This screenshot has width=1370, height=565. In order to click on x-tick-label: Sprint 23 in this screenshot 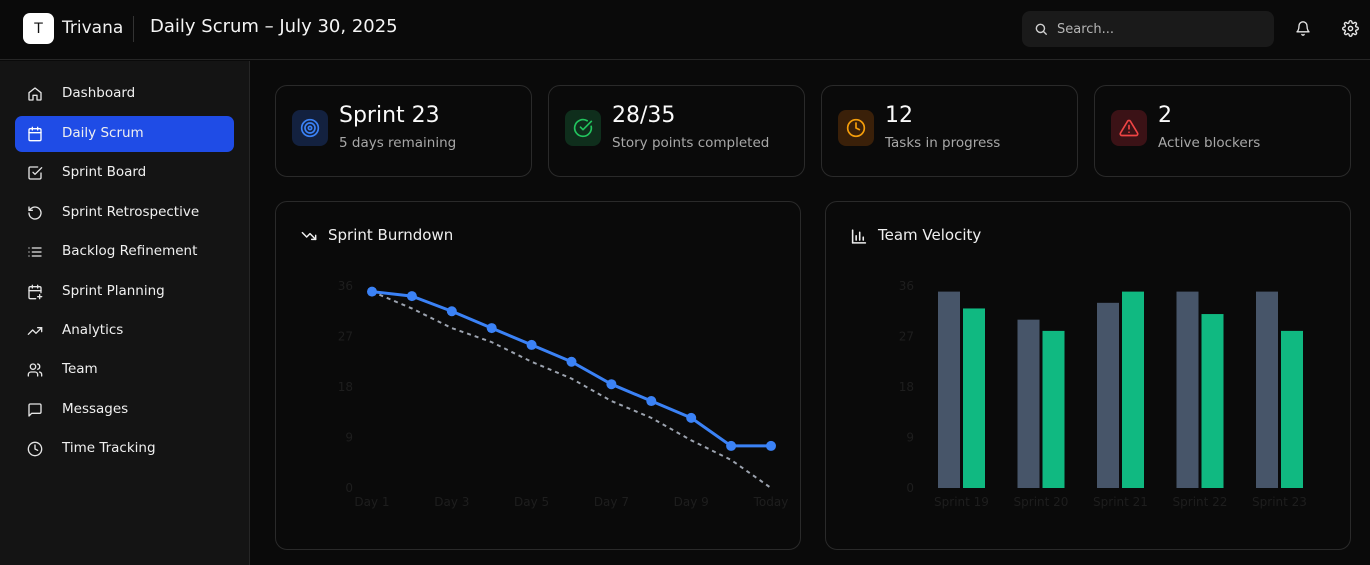, I will do `click(1279, 502)`.